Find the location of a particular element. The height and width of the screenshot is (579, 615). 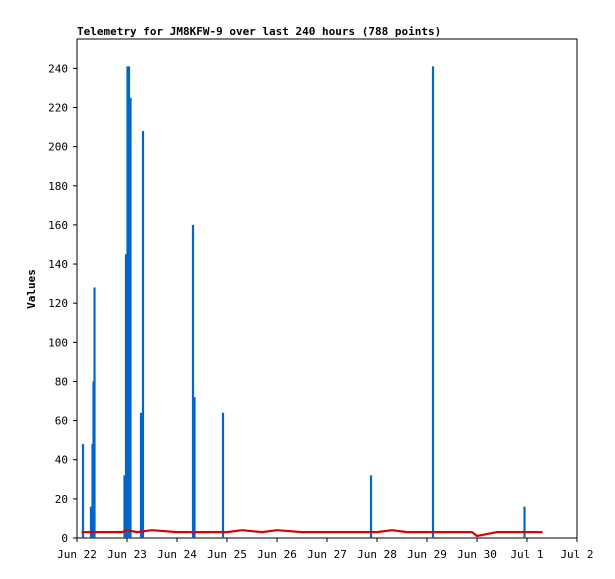

y-tick-label: 40 is located at coordinates (61, 460).